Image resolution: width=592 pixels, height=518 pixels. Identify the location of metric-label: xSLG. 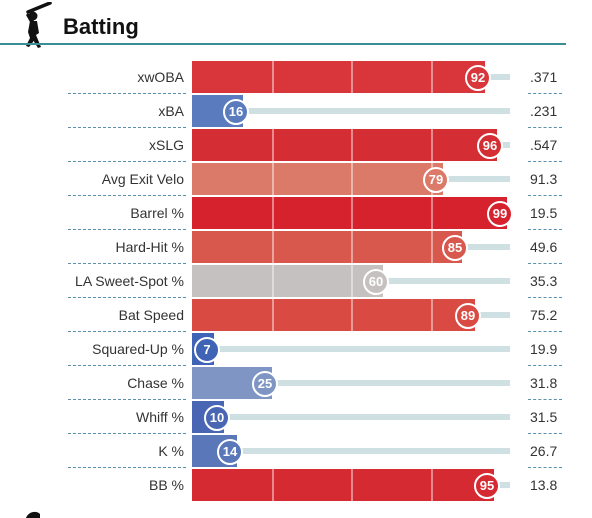
(166, 145).